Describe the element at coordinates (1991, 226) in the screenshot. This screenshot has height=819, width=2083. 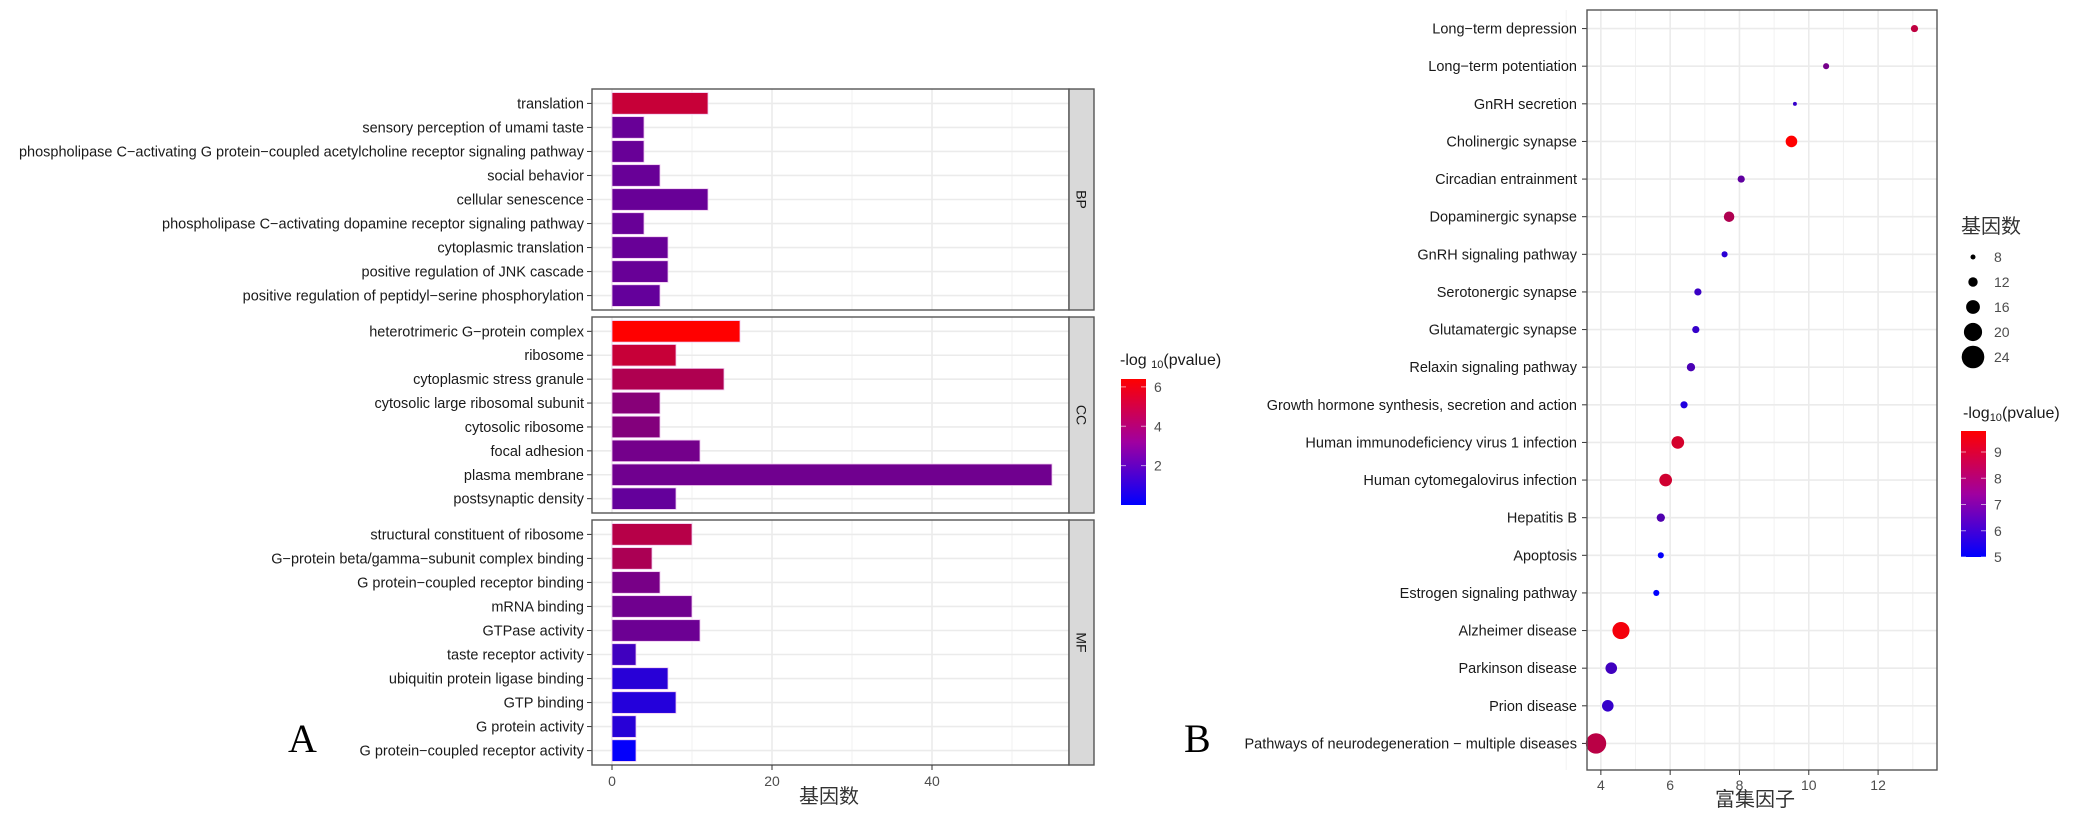
I see `size-legend-title: 基因数` at that location.